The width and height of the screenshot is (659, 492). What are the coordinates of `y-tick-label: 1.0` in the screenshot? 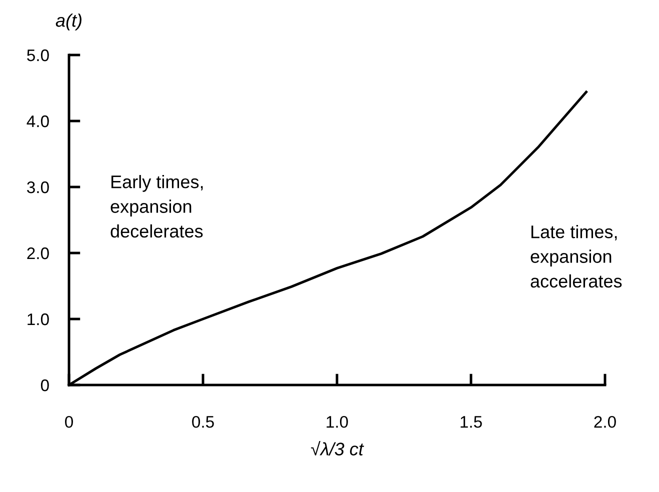 It's located at (38, 319).